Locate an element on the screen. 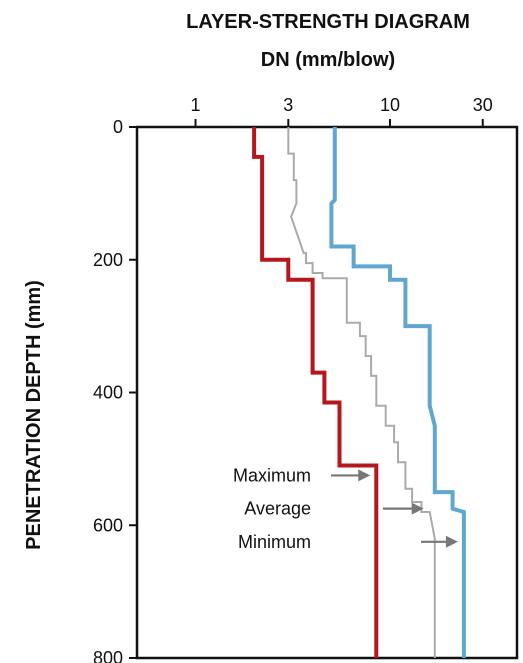 The image size is (523, 663). x-tick-label: 30 is located at coordinates (483, 105).